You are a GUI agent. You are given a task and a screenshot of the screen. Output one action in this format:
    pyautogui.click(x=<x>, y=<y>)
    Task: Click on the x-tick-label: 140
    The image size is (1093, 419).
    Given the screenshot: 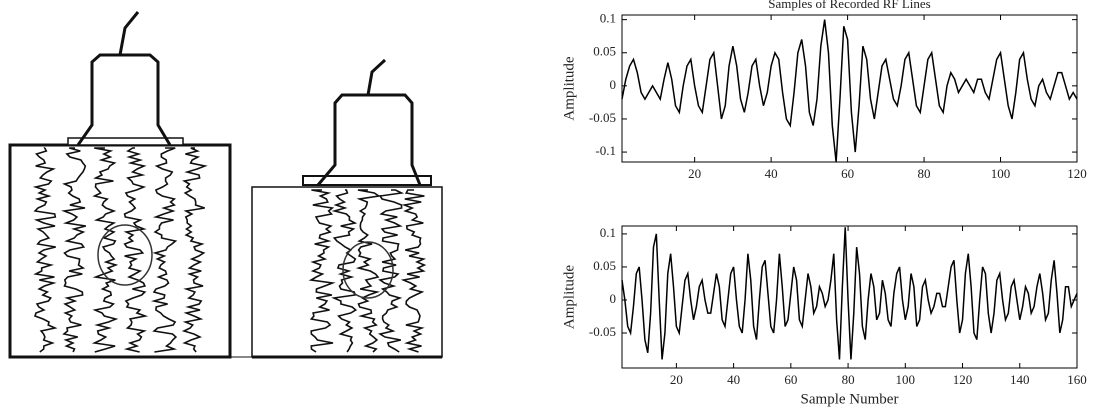 What is the action you would take?
    pyautogui.click(x=1020, y=379)
    